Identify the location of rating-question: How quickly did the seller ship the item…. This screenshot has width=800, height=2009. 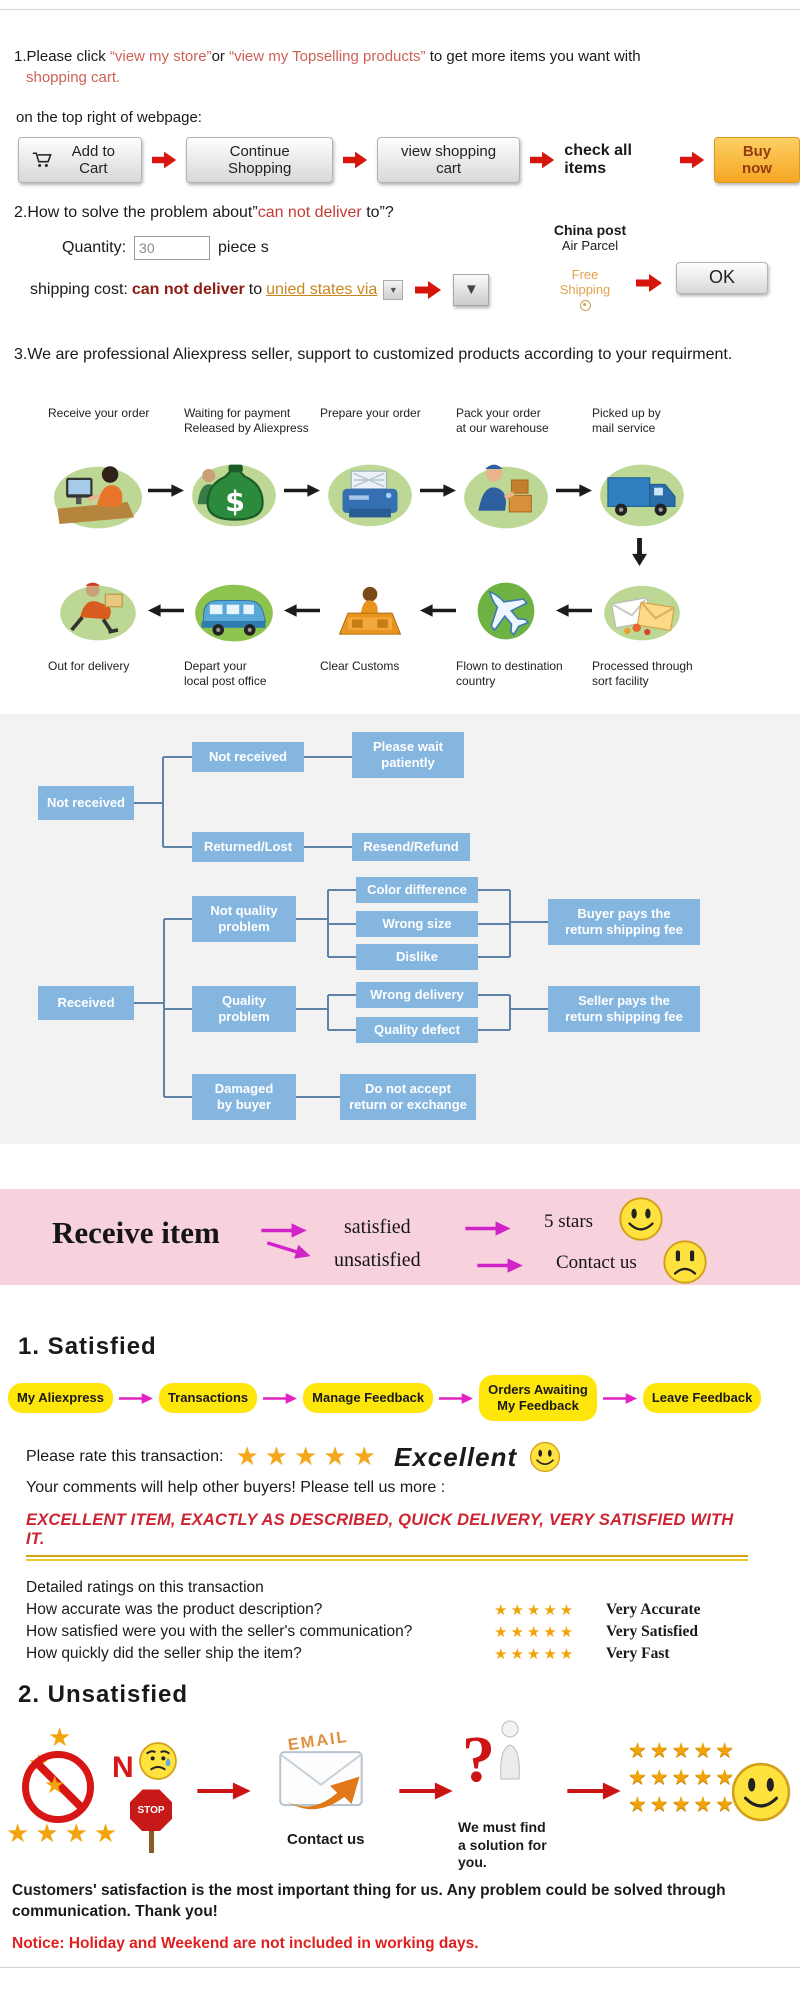
(164, 1654).